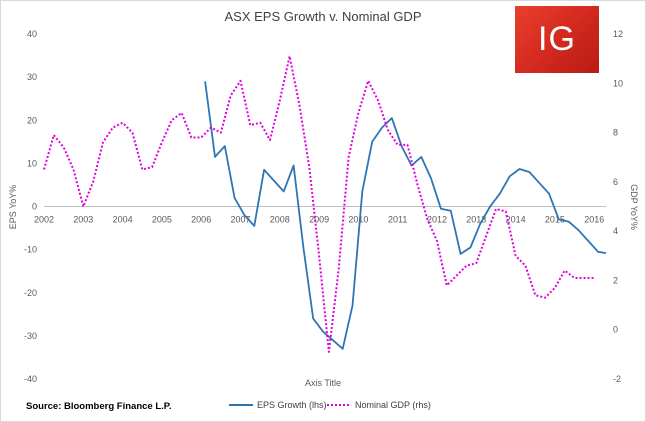 The width and height of the screenshot is (646, 422). I want to click on y-tick-label: 30, so click(32, 77).